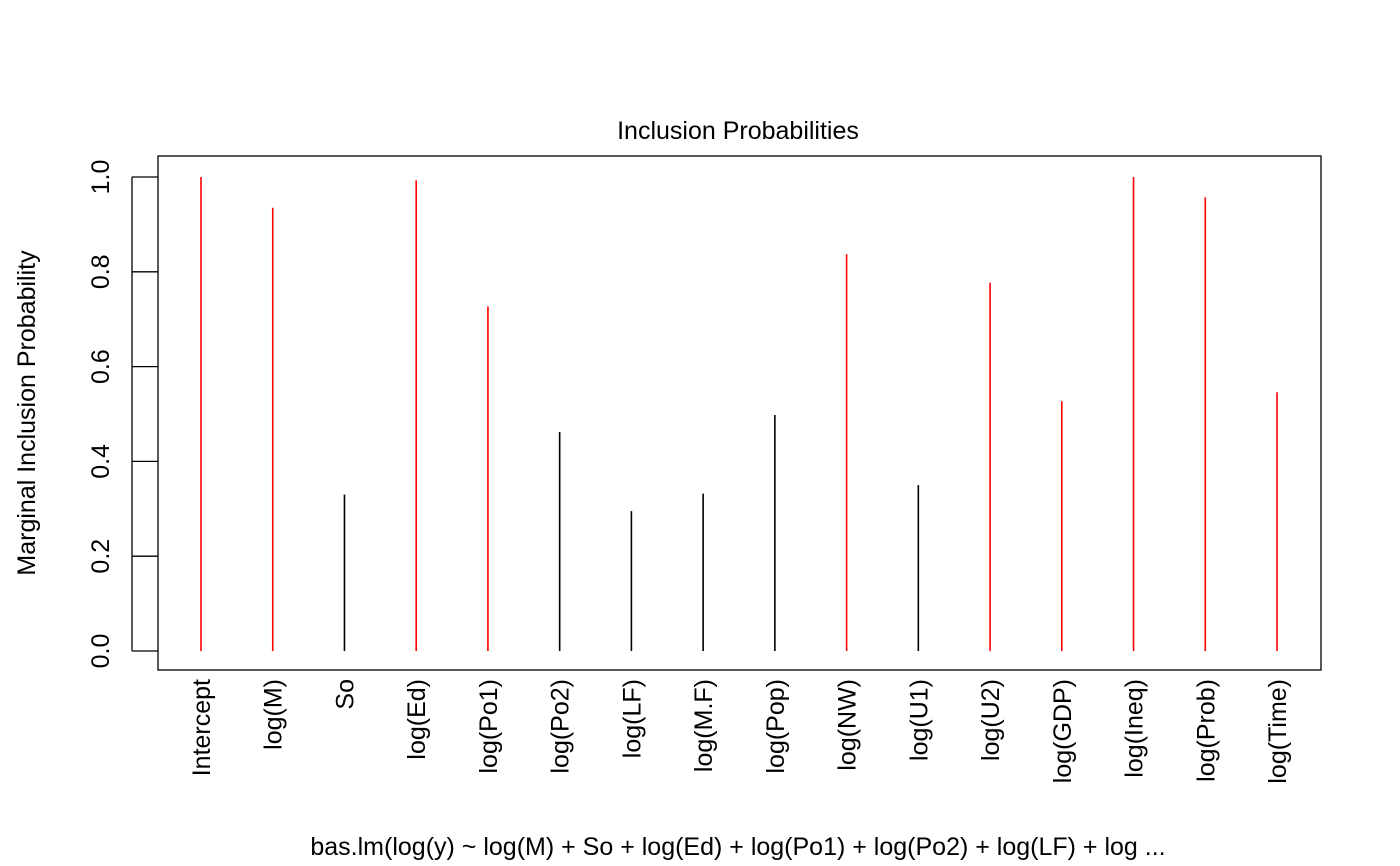  What do you see at coordinates (101, 177) in the screenshot?
I see `y-tick-label: 1.0` at bounding box center [101, 177].